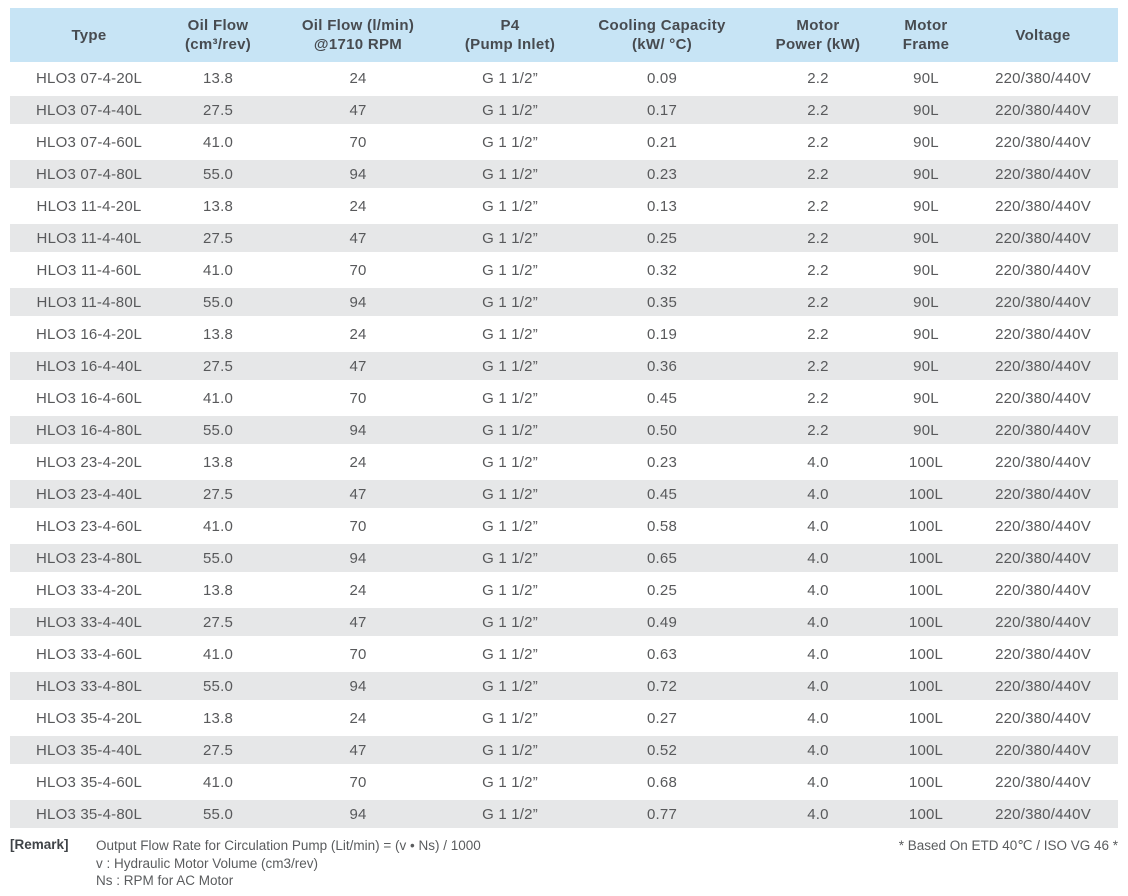 The height and width of the screenshot is (896, 1128). Describe the element at coordinates (89, 590) in the screenshot. I see `cell-type: HLO3 33-4-20L` at that location.